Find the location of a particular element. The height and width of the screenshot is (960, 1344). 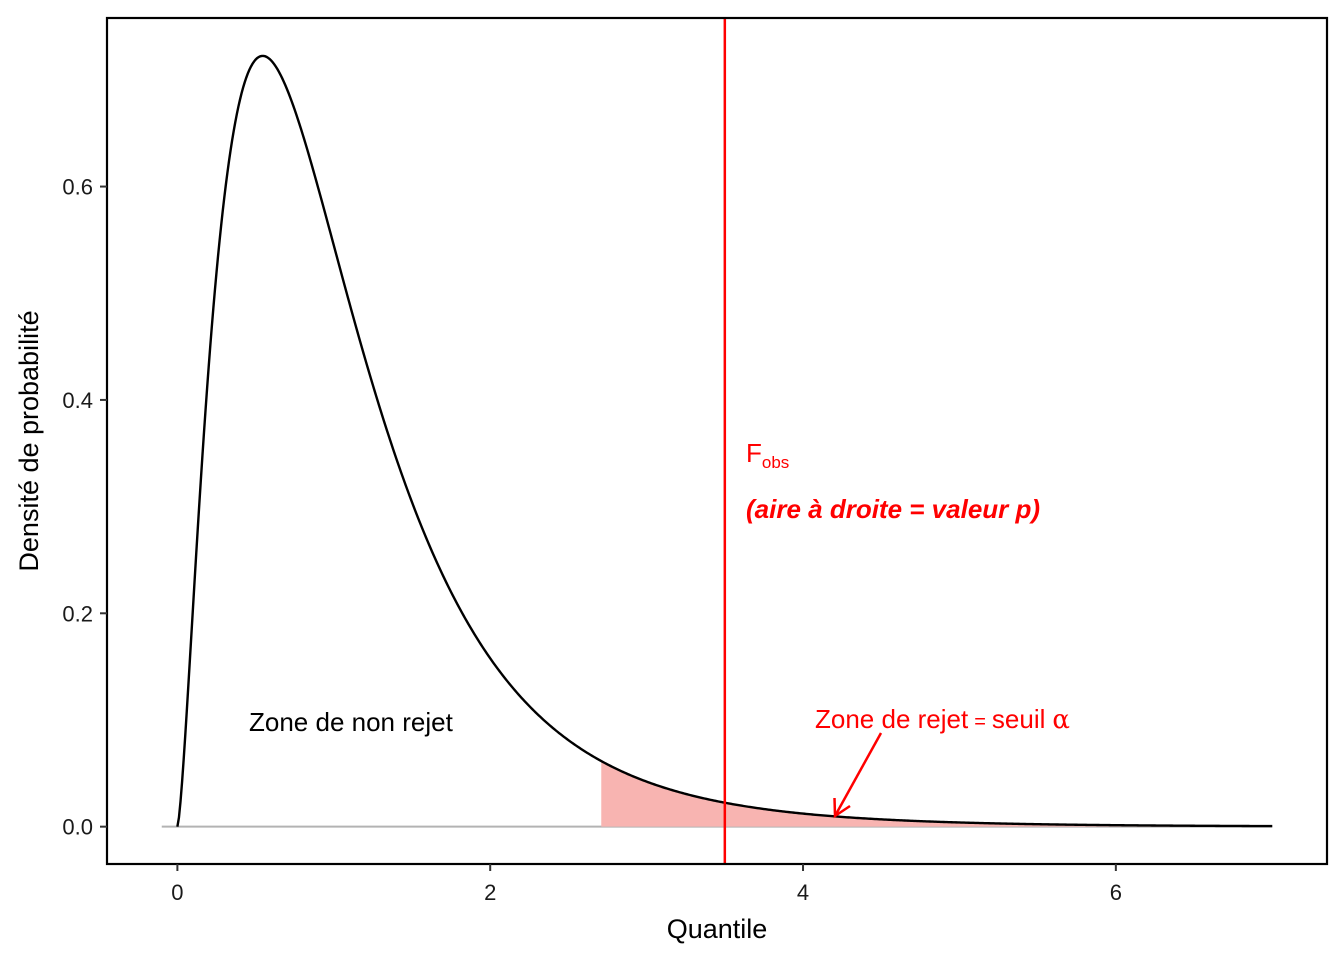

reject-arrow-head is located at coordinates (842, 808).